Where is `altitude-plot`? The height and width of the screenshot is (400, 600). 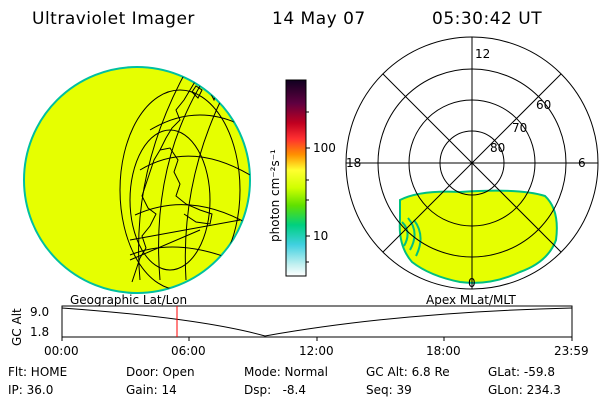
altitude-plot is located at coordinates (317, 323).